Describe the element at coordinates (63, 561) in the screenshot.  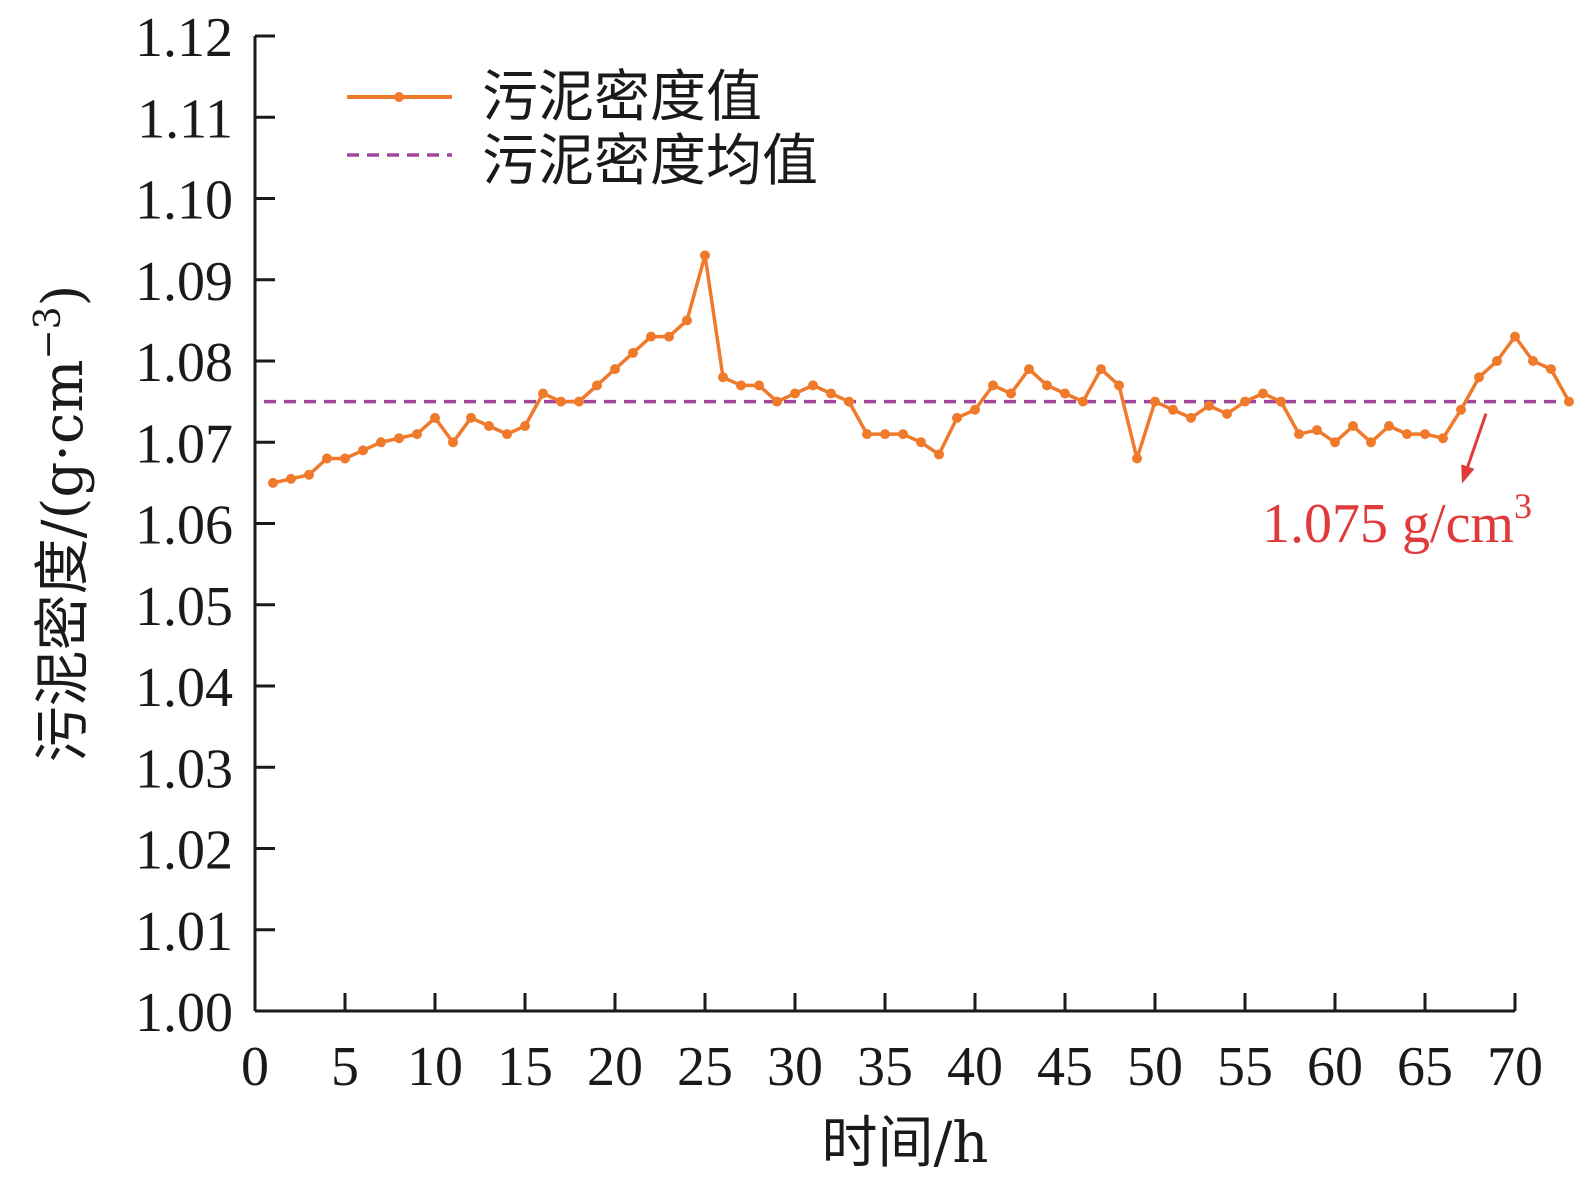
I see `y-axis-title-main: 污泥密度/(g·cm` at that location.